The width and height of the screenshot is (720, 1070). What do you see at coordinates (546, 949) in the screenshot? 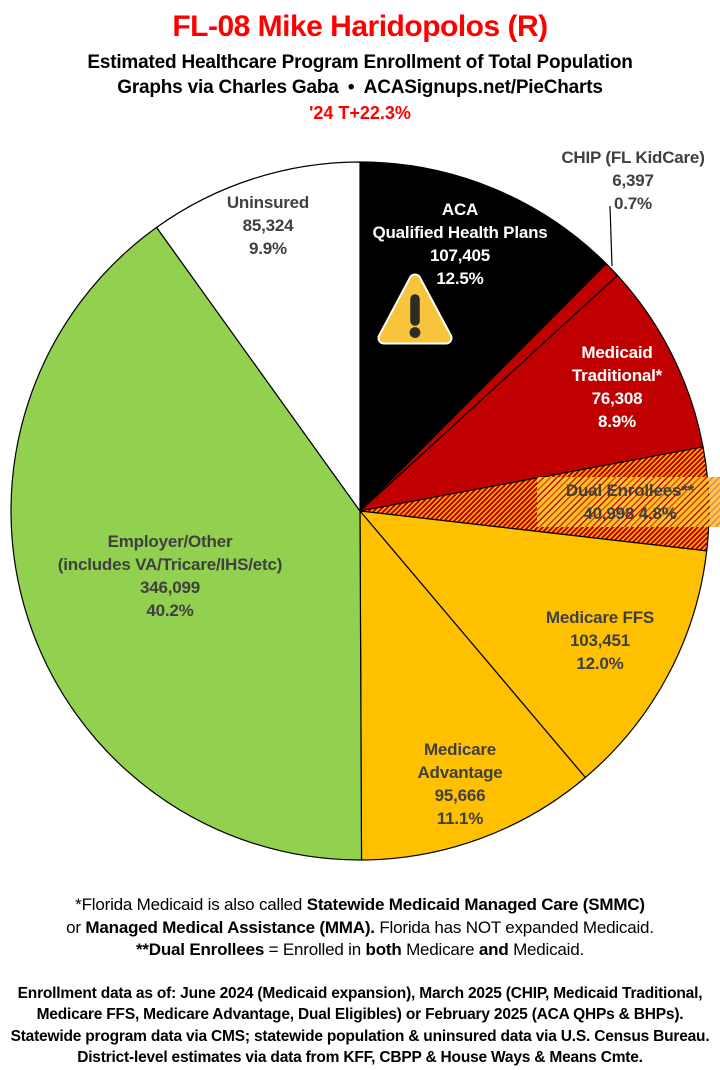
I see `footnote-text: Medicaid.` at bounding box center [546, 949].